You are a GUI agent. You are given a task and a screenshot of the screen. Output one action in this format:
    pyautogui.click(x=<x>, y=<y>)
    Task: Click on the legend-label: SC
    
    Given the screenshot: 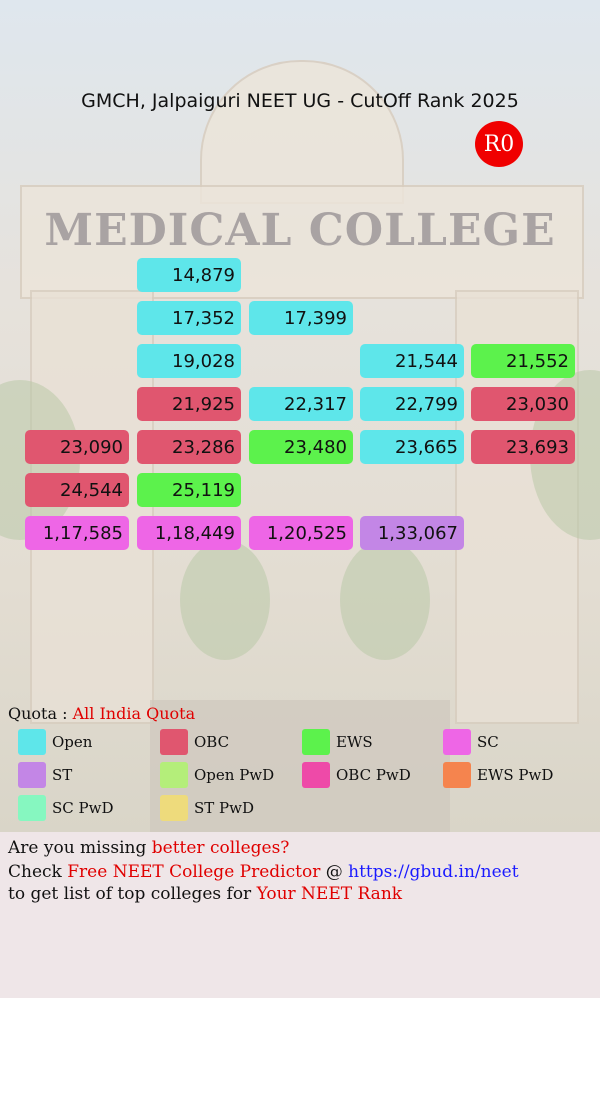 What is the action you would take?
    pyautogui.click(x=488, y=742)
    